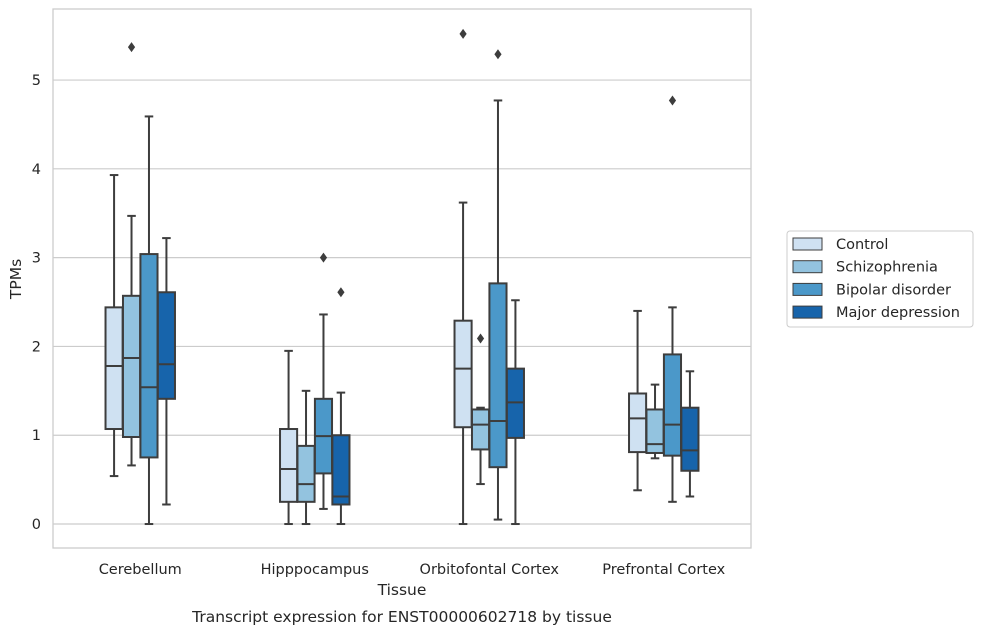 Image resolution: width=983 pixels, height=634 pixels. Describe the element at coordinates (36, 81) in the screenshot. I see `y-tick-label: 5` at that location.